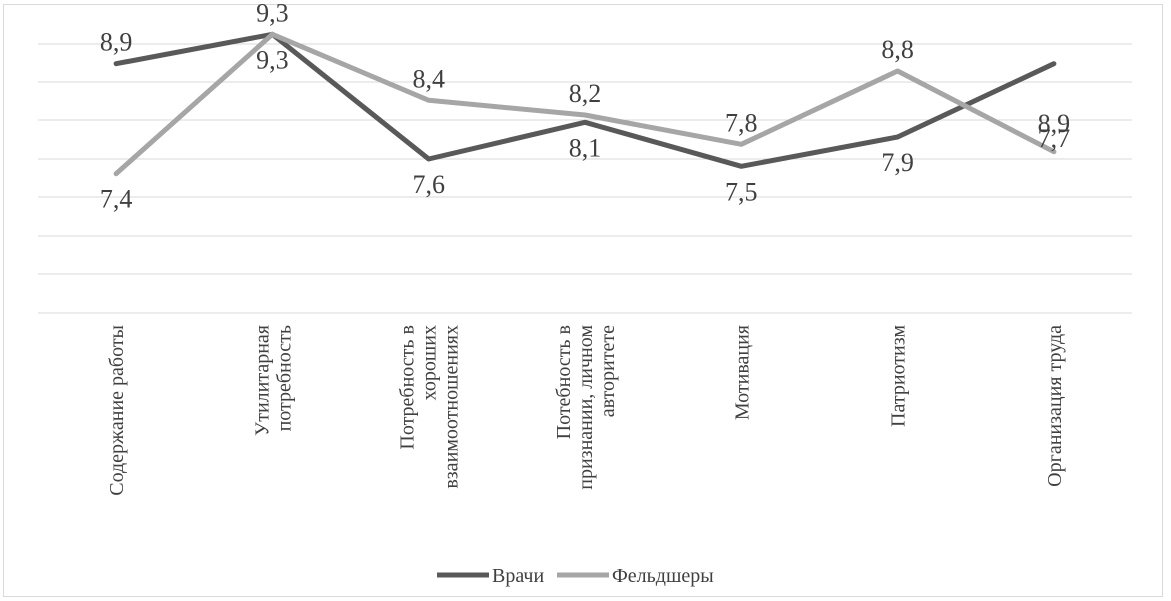  I want to click on category-label: Содержание работы, so click(117, 410).